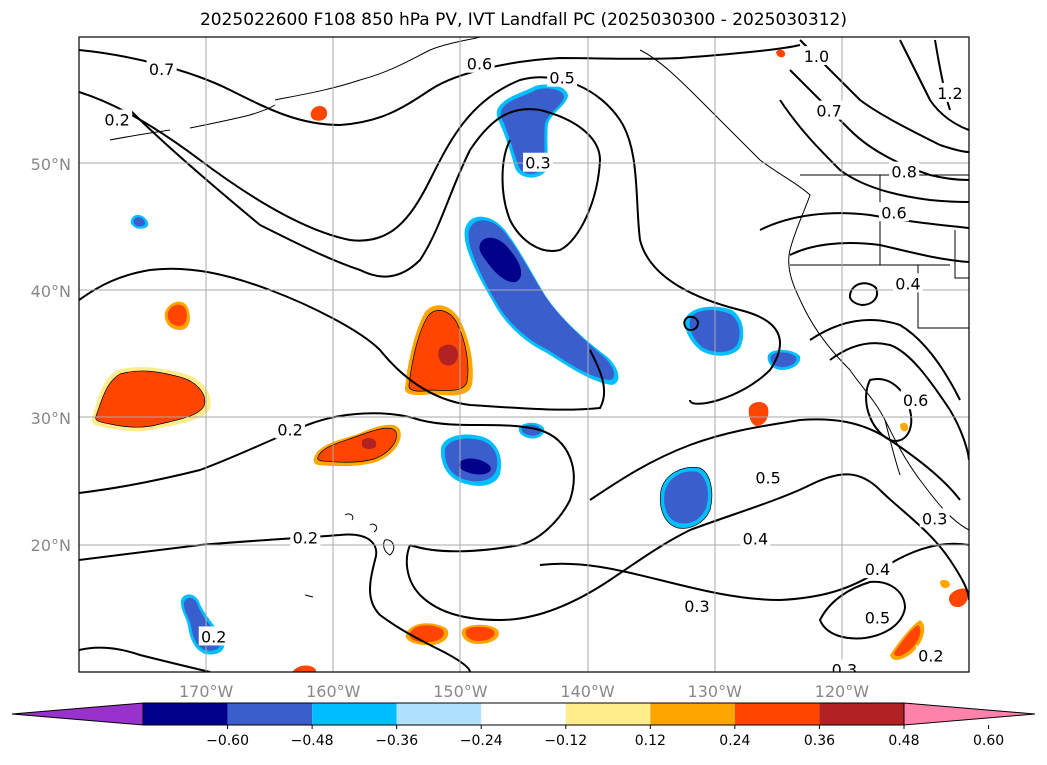 This screenshot has width=1047, height=765. What do you see at coordinates (988, 741) in the screenshot?
I see `colorbar-tick-label: 0.60` at bounding box center [988, 741].